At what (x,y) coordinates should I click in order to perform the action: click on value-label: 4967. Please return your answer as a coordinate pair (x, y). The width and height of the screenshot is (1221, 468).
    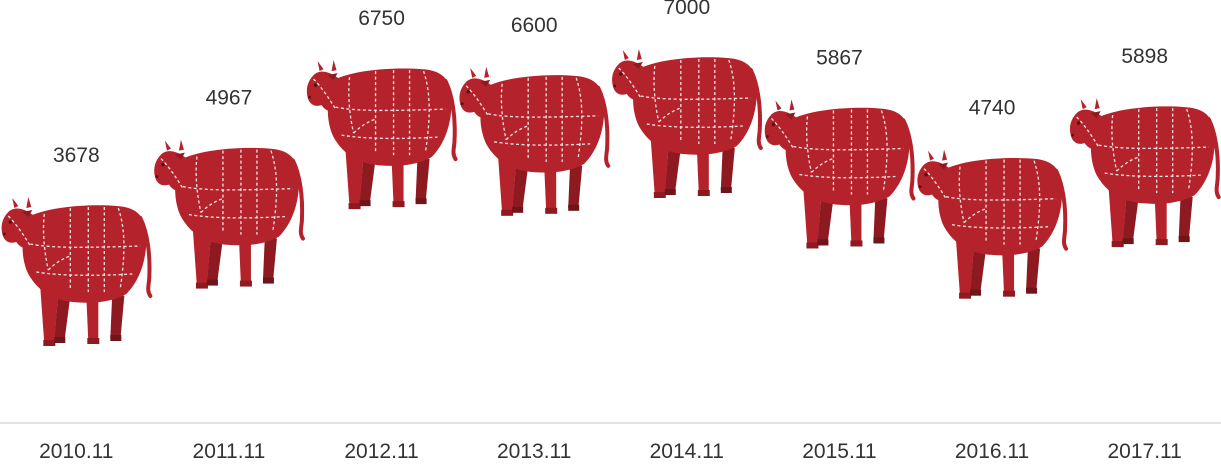
    Looking at the image, I should click on (229, 98).